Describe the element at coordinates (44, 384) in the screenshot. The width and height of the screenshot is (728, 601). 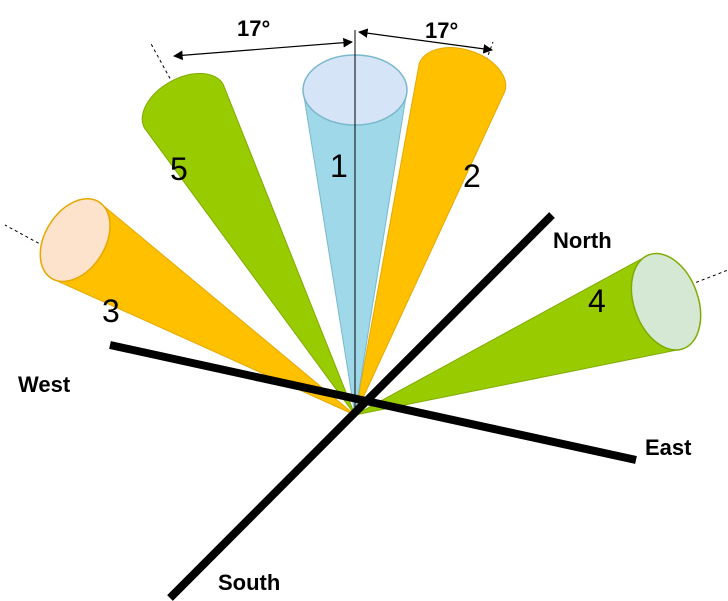
I see `direction-label: West` at that location.